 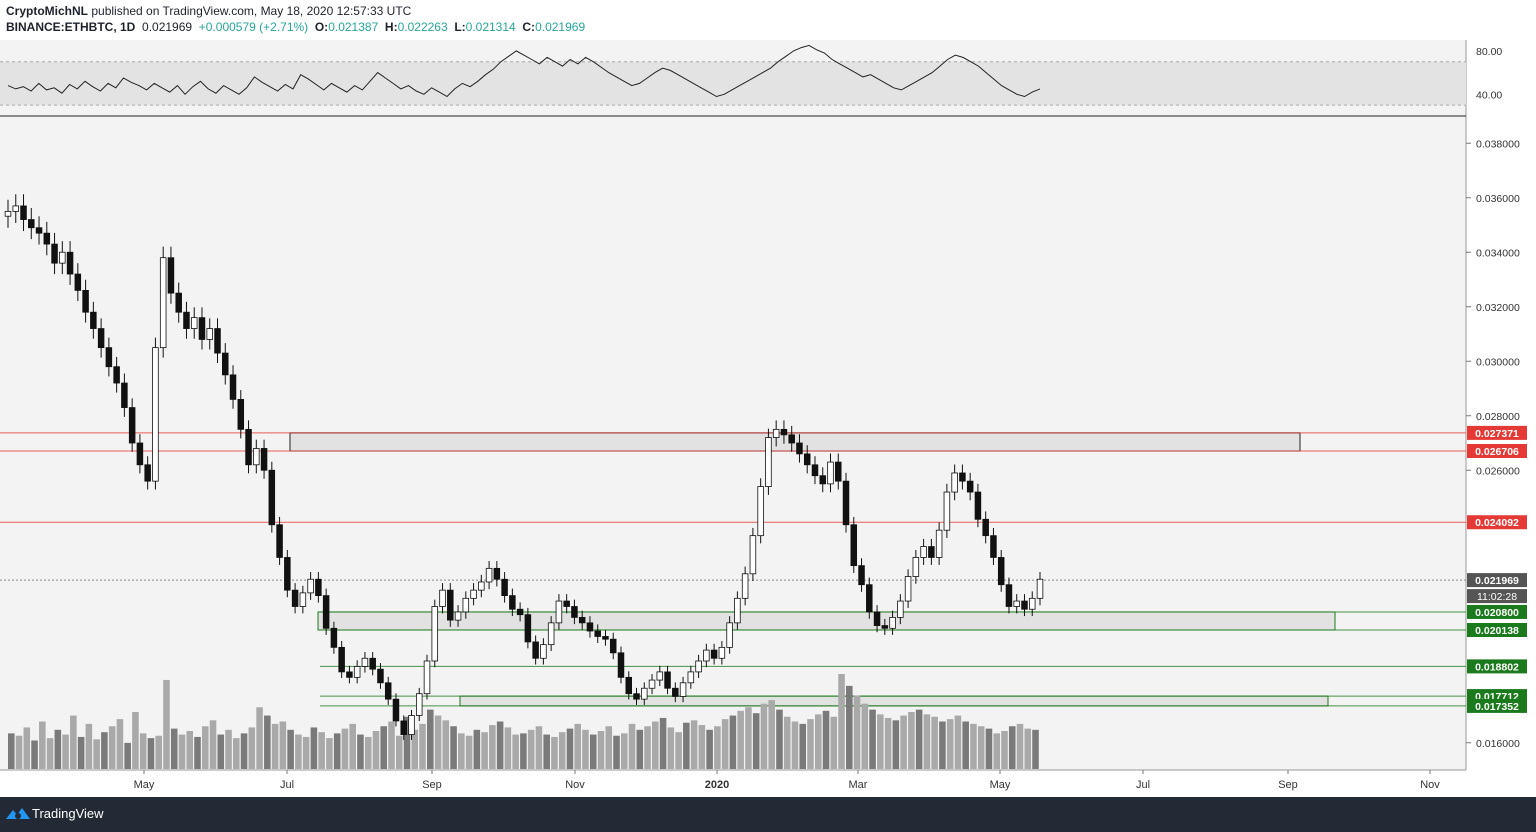 What do you see at coordinates (575, 785) in the screenshot?
I see `time-tick-3: Nov` at bounding box center [575, 785].